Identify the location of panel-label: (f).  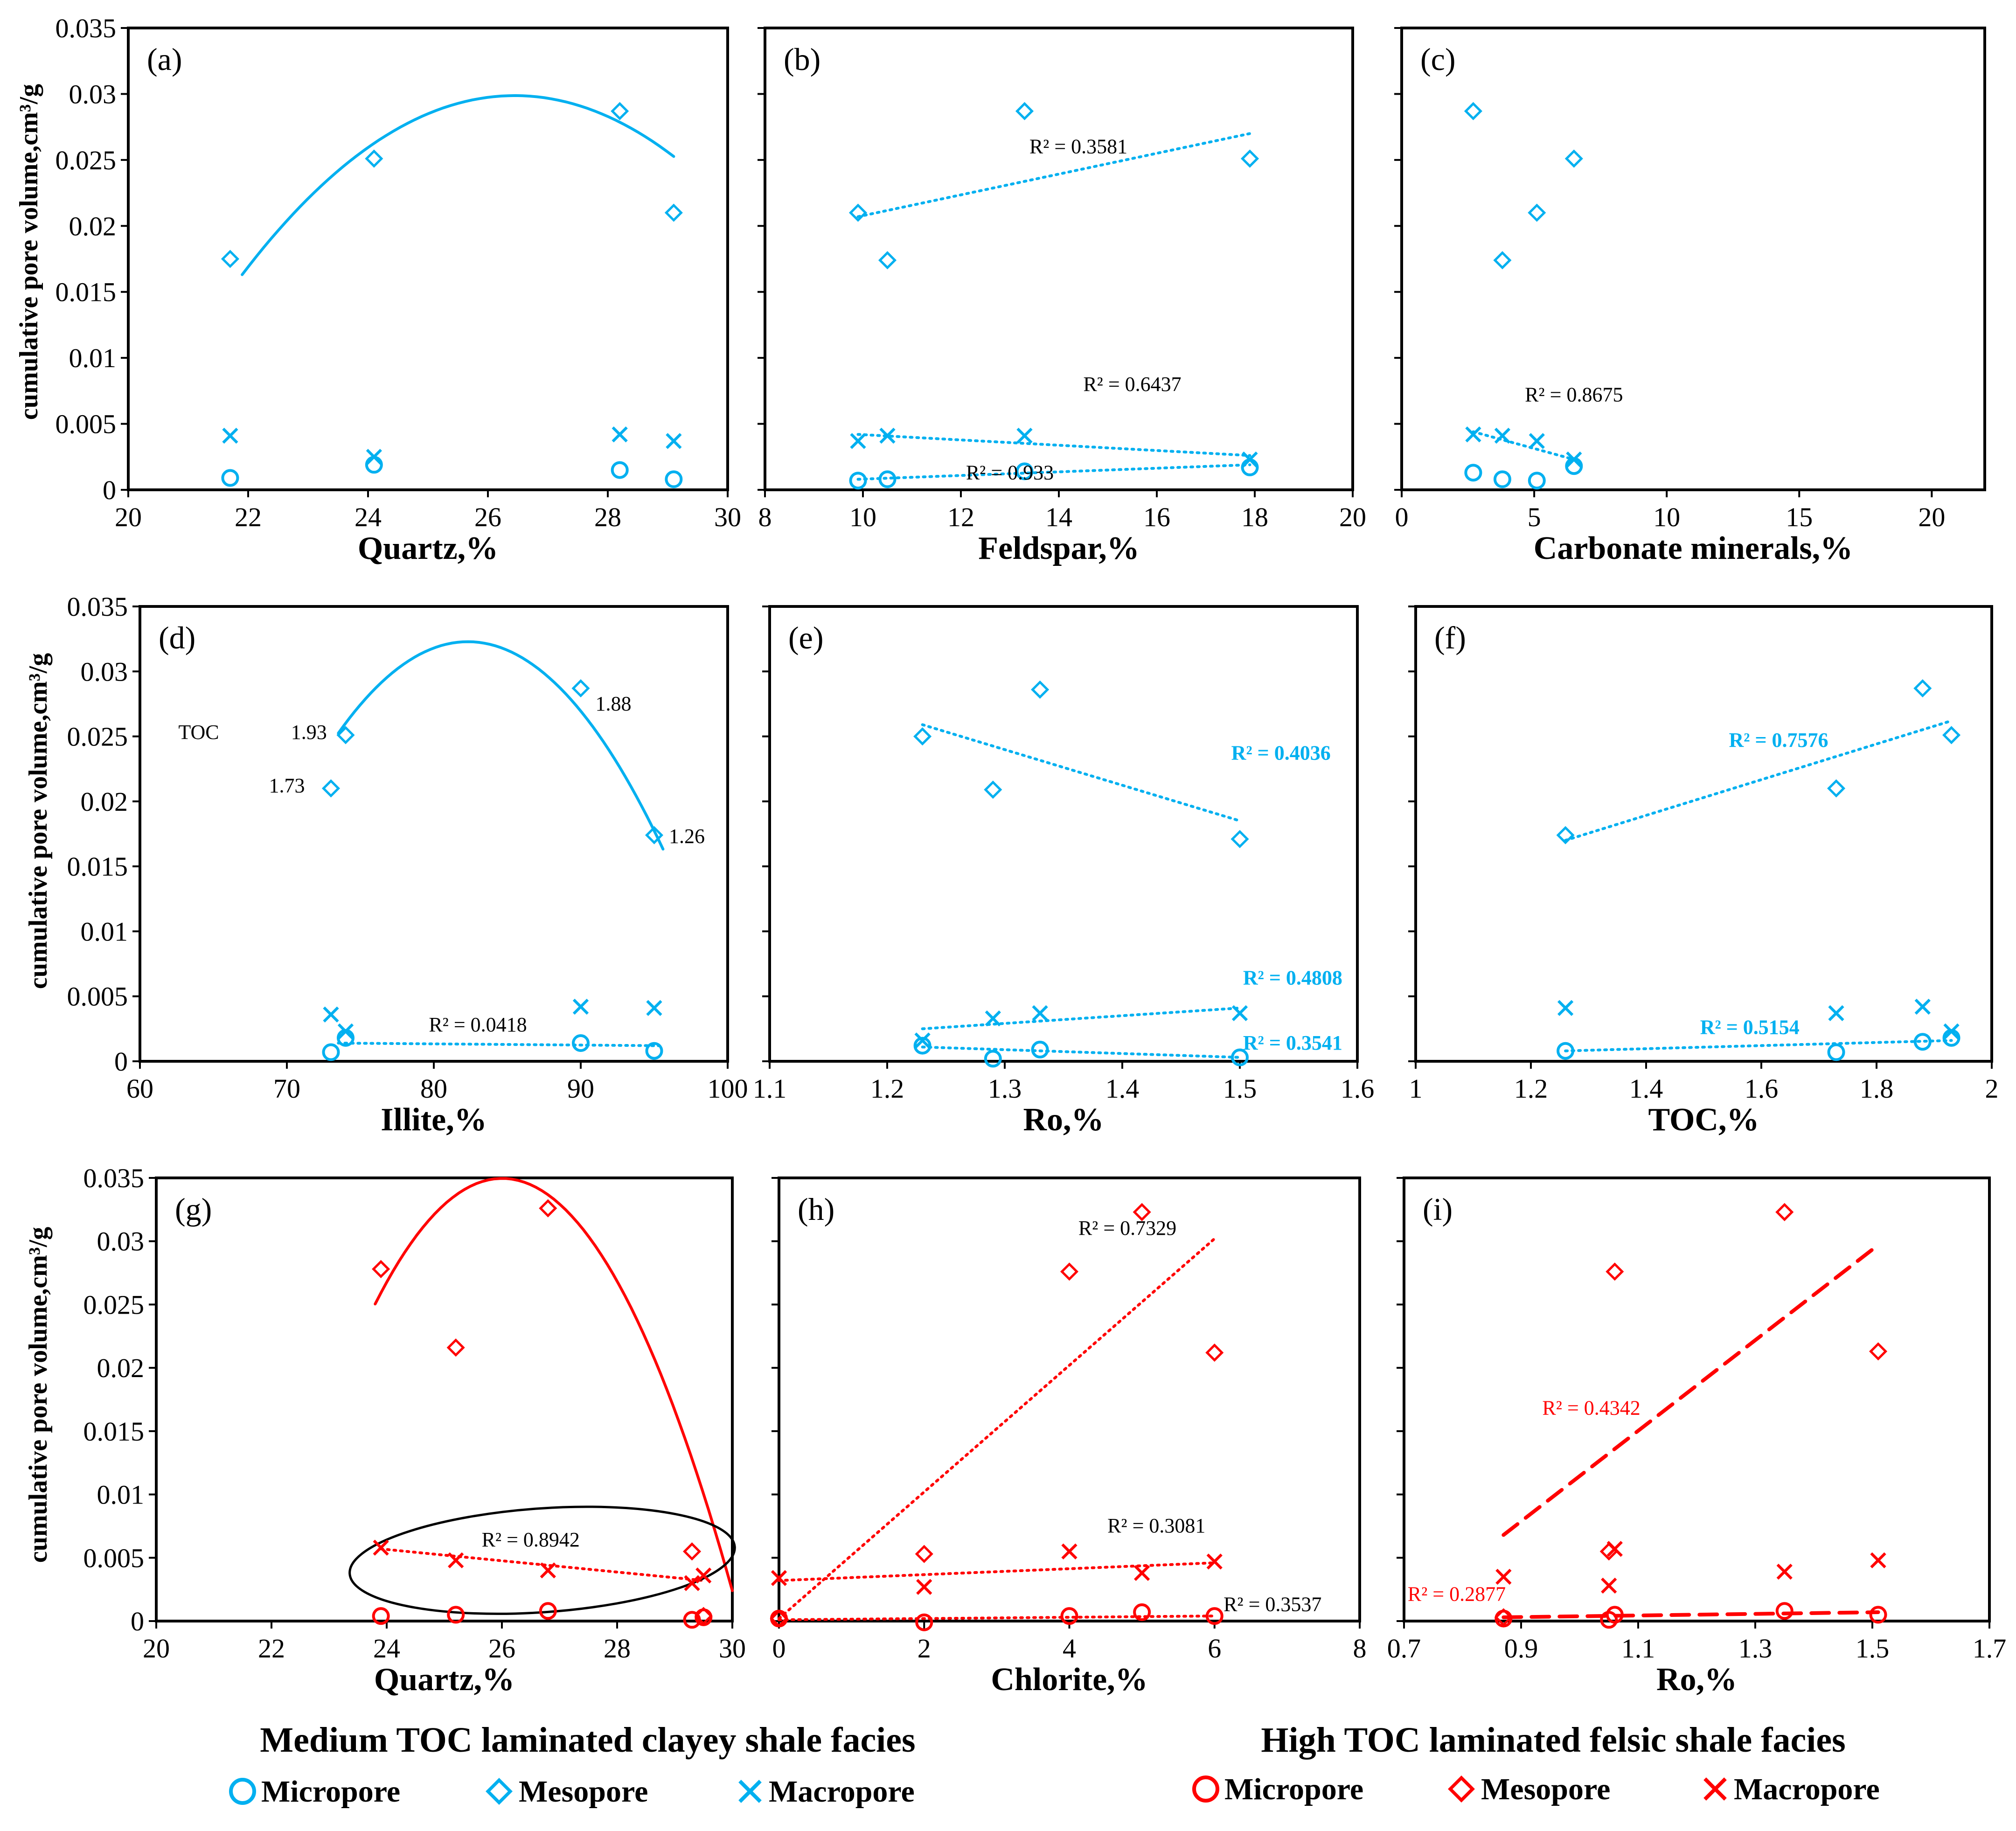
(1450, 637).